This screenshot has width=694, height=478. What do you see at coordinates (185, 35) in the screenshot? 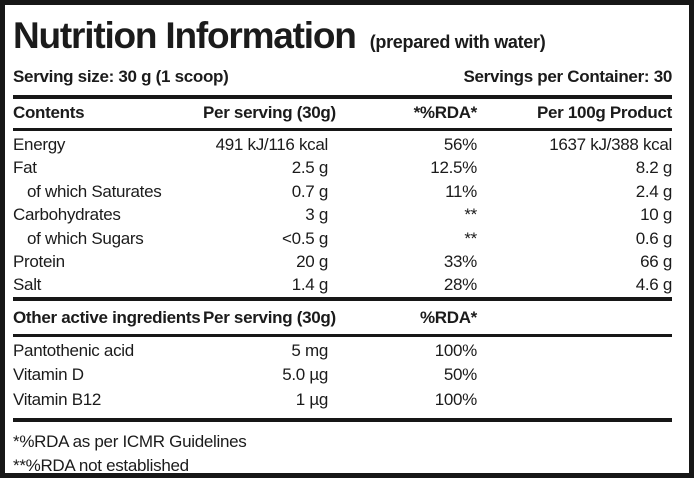
I see `page-title: Nutrition Information` at bounding box center [185, 35].